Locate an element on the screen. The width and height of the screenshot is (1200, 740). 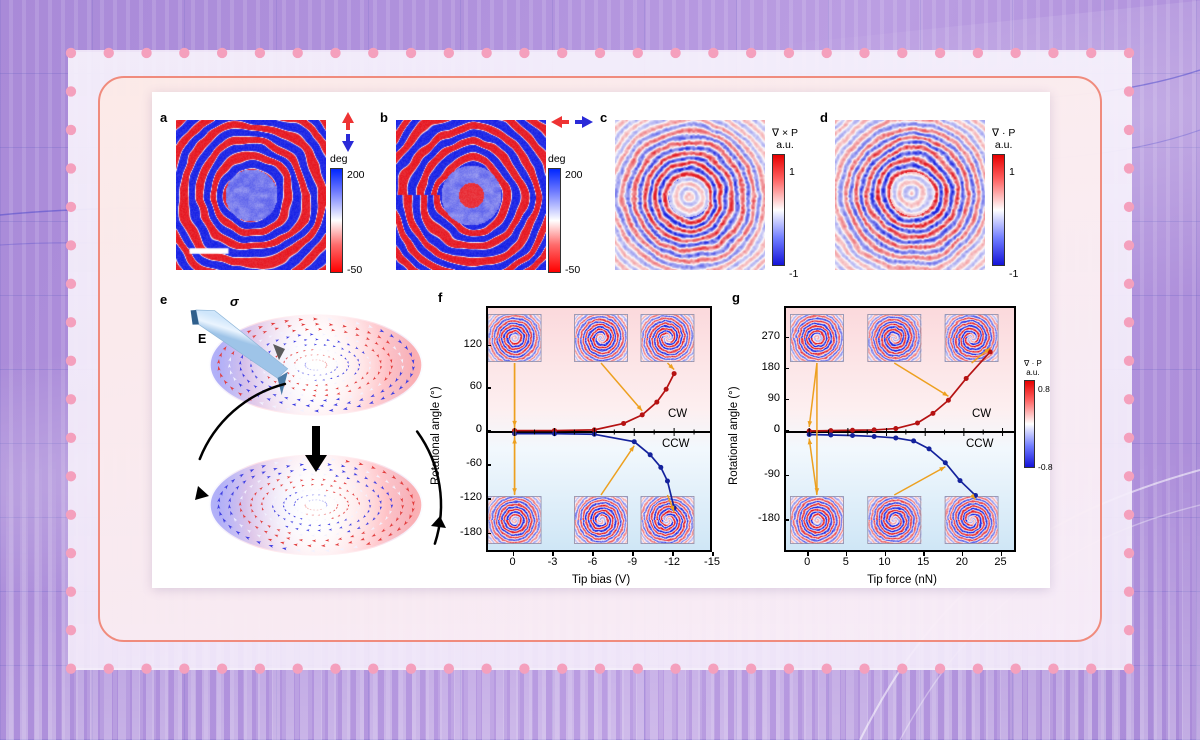
colorbar-a-title: deg is located at coordinates (339, 159).